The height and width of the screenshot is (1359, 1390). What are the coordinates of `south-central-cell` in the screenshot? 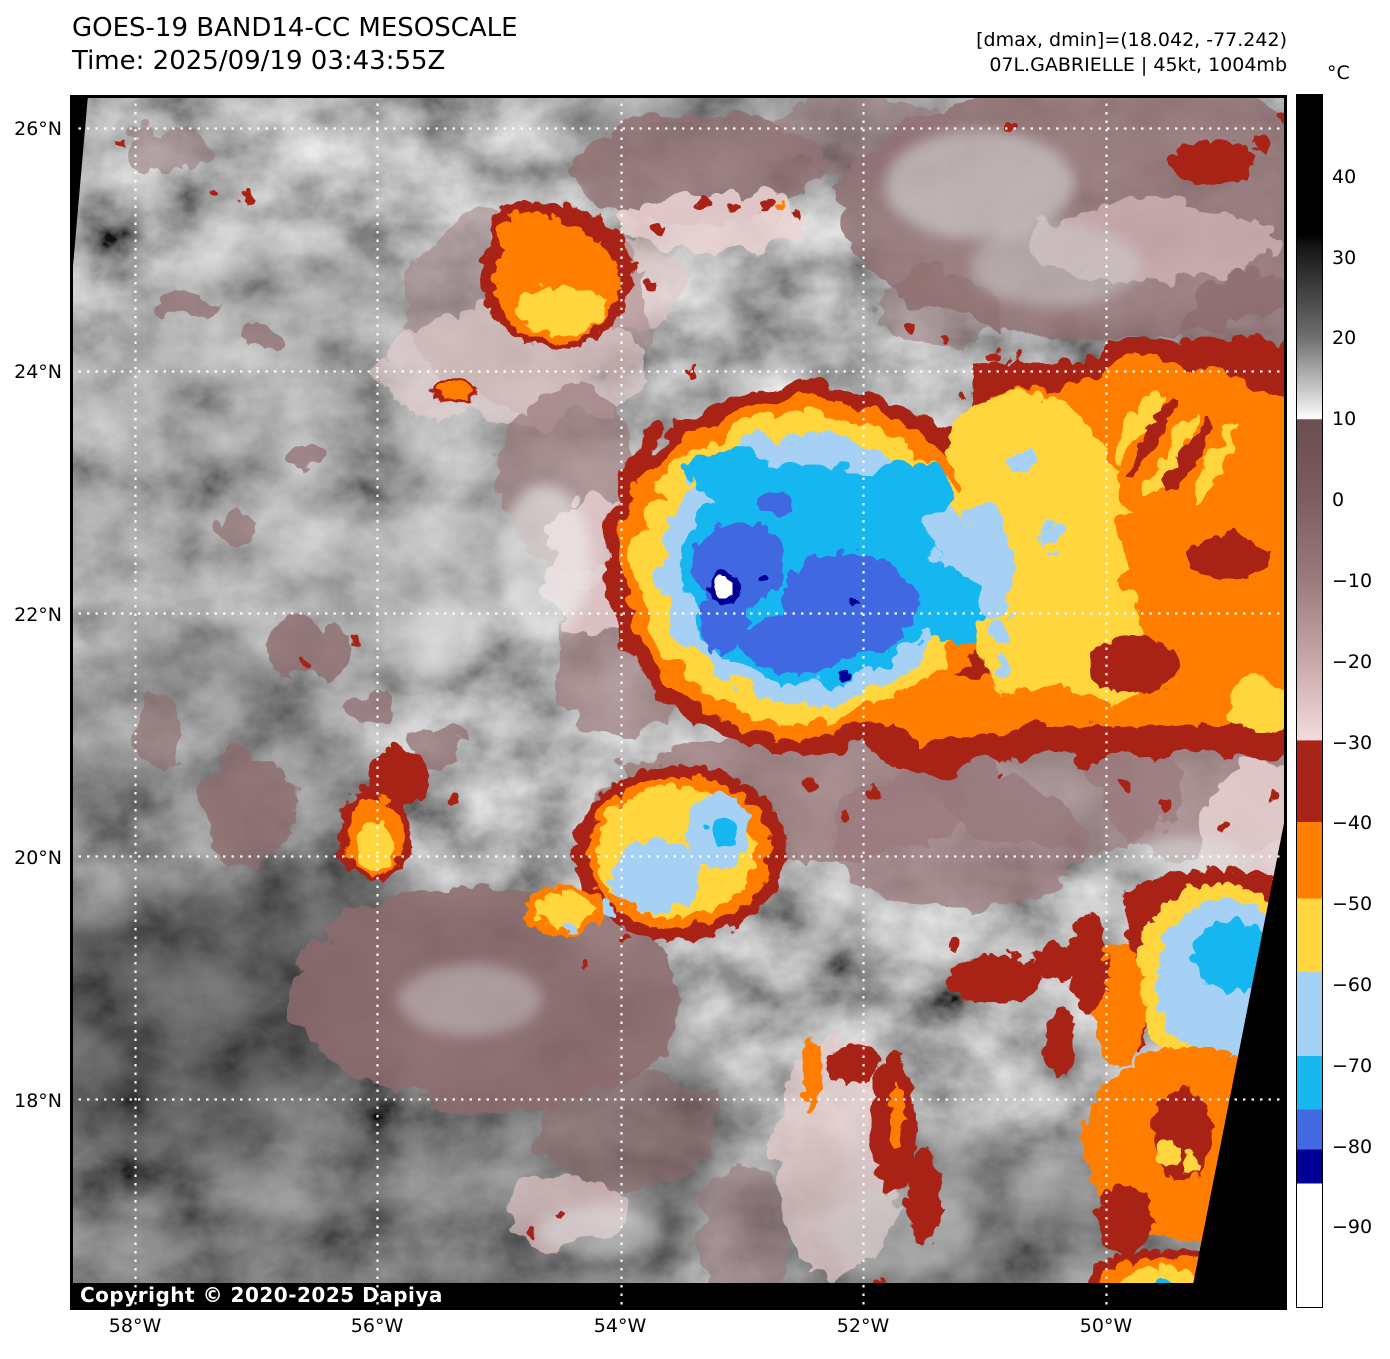 It's located at (651, 848).